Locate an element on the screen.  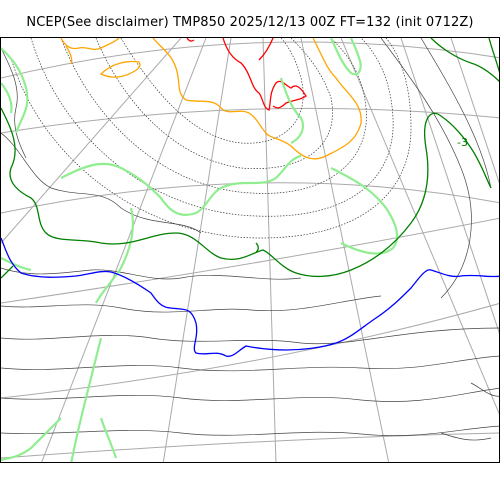
isotherm-mild is located at coordinates (211, 99).